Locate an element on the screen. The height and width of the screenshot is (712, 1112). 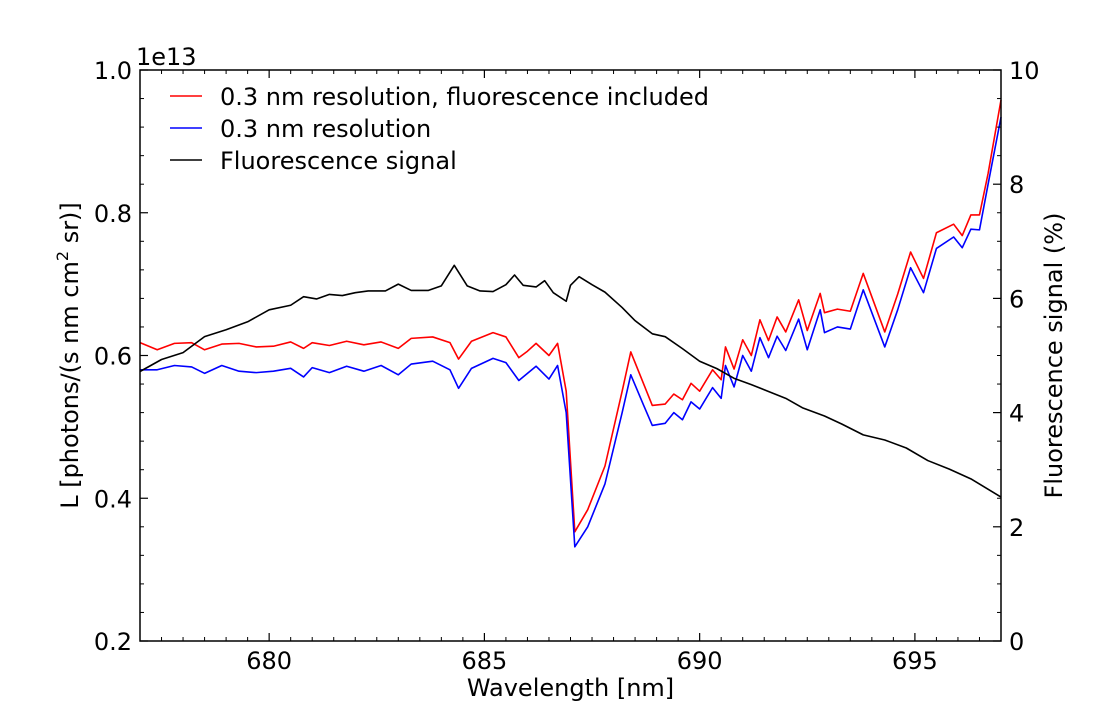
y-offset-label: 1e13 is located at coordinates (166, 57).